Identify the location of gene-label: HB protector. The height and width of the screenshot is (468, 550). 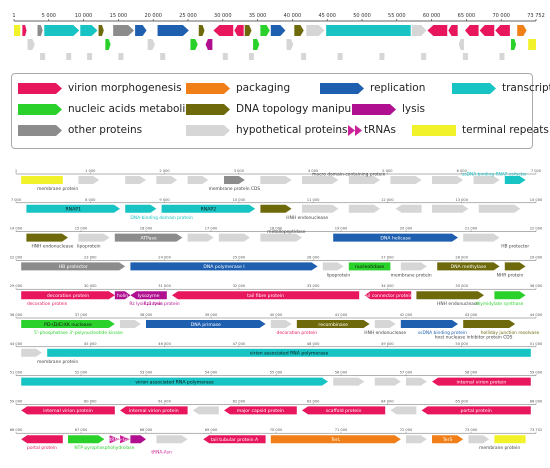
(73, 267).